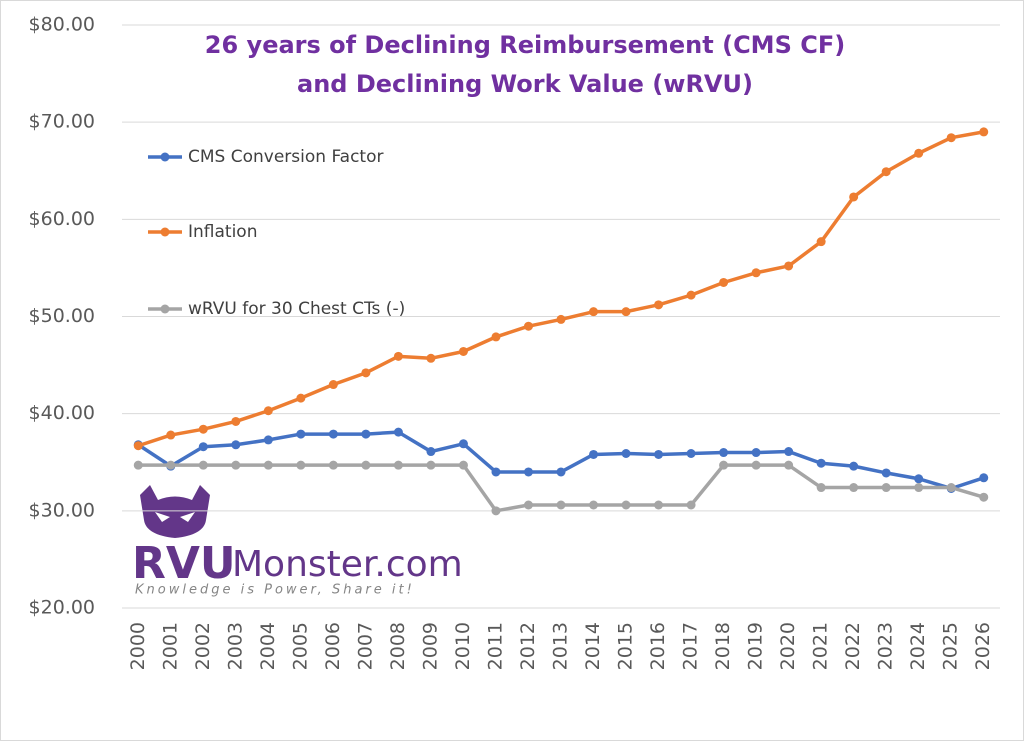 This screenshot has width=1024, height=741. Describe the element at coordinates (170, 646) in the screenshot. I see `x-tick-label: 2001` at that location.